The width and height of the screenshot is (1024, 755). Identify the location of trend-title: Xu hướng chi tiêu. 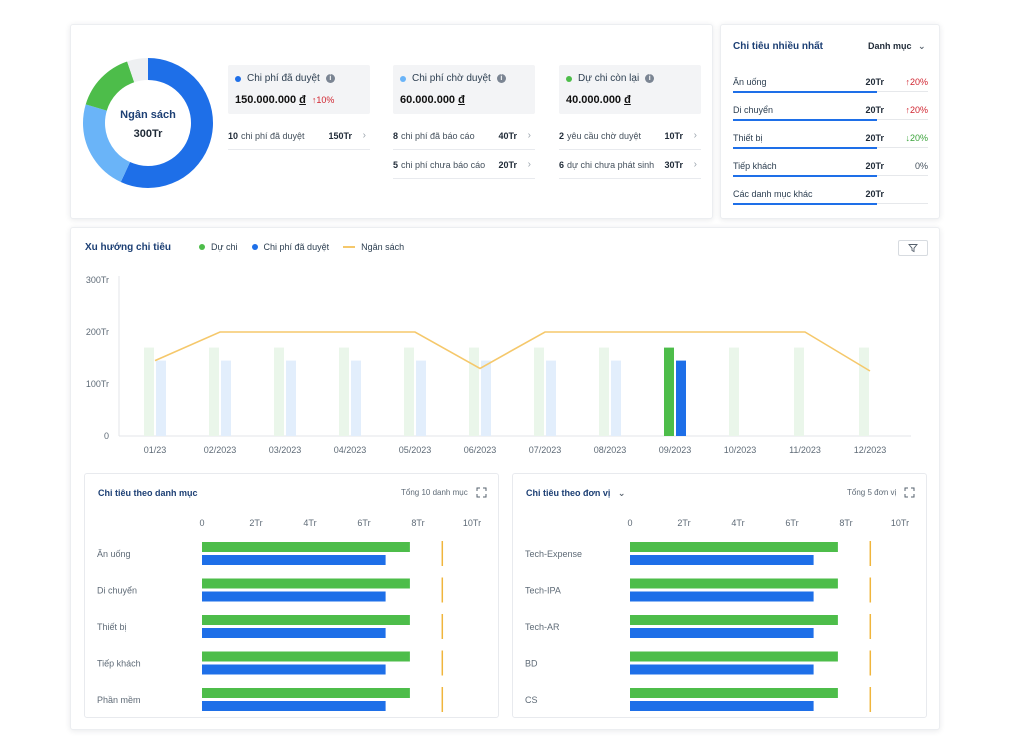
(128, 247).